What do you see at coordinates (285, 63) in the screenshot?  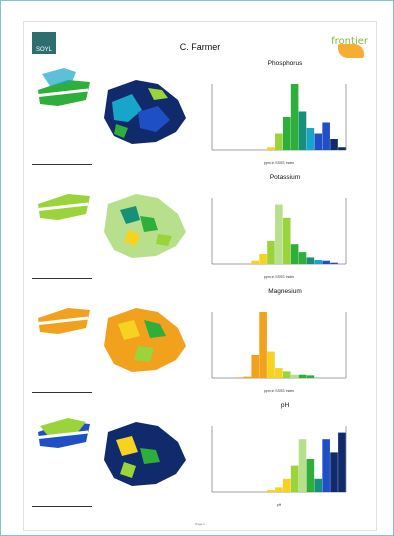 I see `chart-title: Phosphorus` at bounding box center [285, 63].